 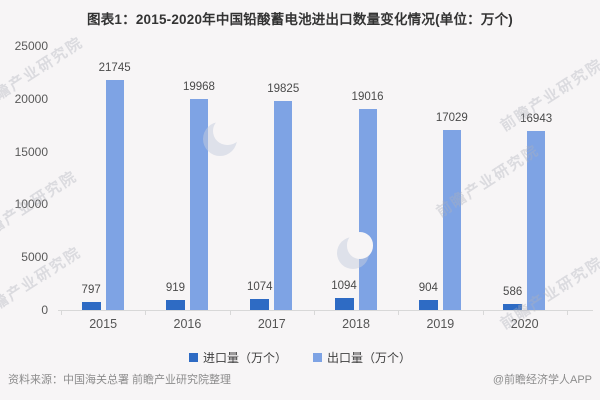 I want to click on value-label: 586, so click(x=513, y=291).